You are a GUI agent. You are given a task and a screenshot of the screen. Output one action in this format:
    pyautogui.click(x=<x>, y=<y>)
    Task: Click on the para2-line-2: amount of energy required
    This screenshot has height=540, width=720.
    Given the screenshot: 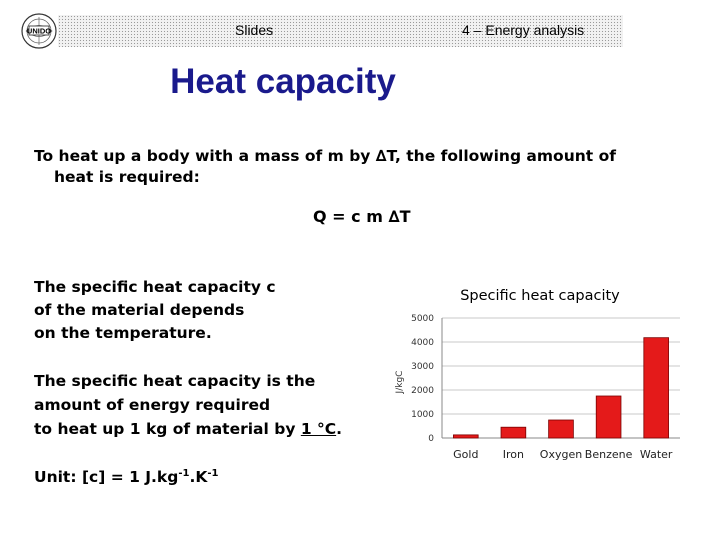 What is the action you would take?
    pyautogui.click(x=152, y=405)
    